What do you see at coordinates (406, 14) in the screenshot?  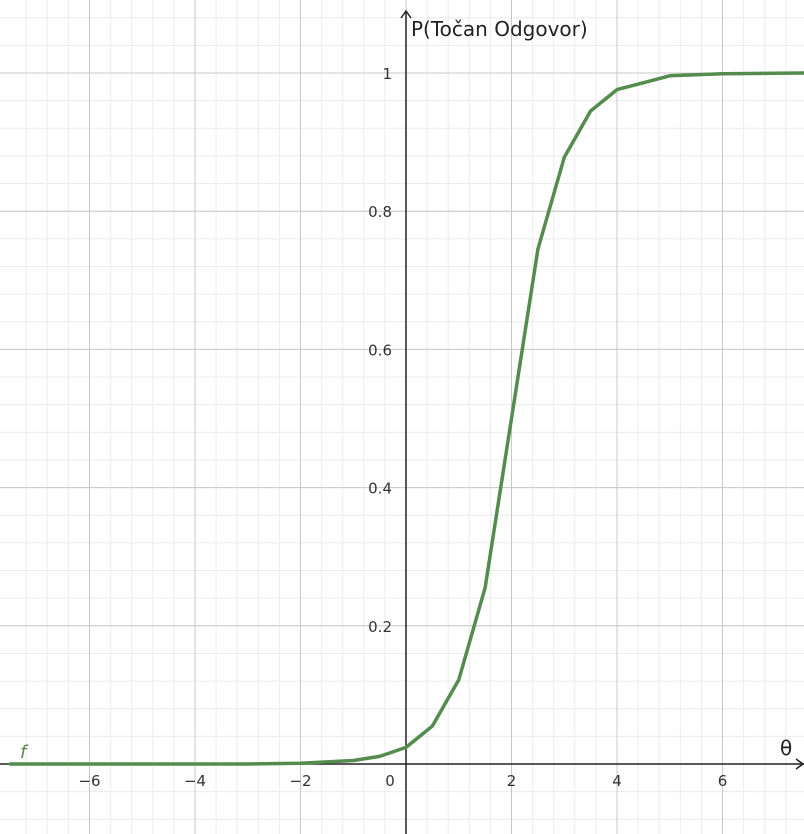 I see `y-axis-arrow-icon` at bounding box center [406, 14].